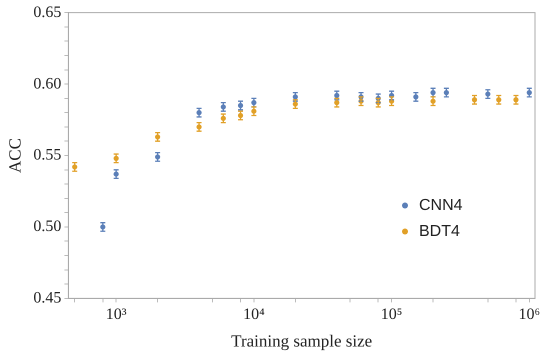 Image resolution: width=545 pixels, height=356 pixels. What do you see at coordinates (47, 227) in the screenshot?
I see `y-tick-label: 0.50` at bounding box center [47, 227].